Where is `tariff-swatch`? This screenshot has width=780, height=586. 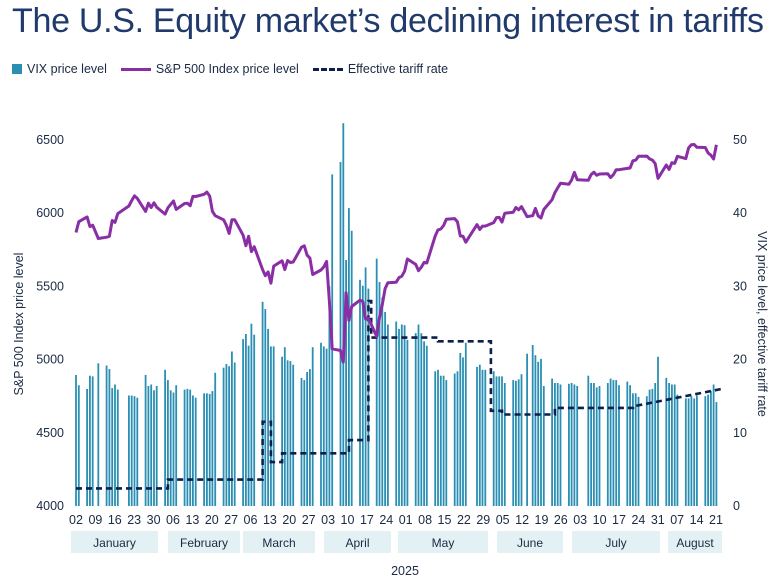 tariff-swatch is located at coordinates (327, 69).